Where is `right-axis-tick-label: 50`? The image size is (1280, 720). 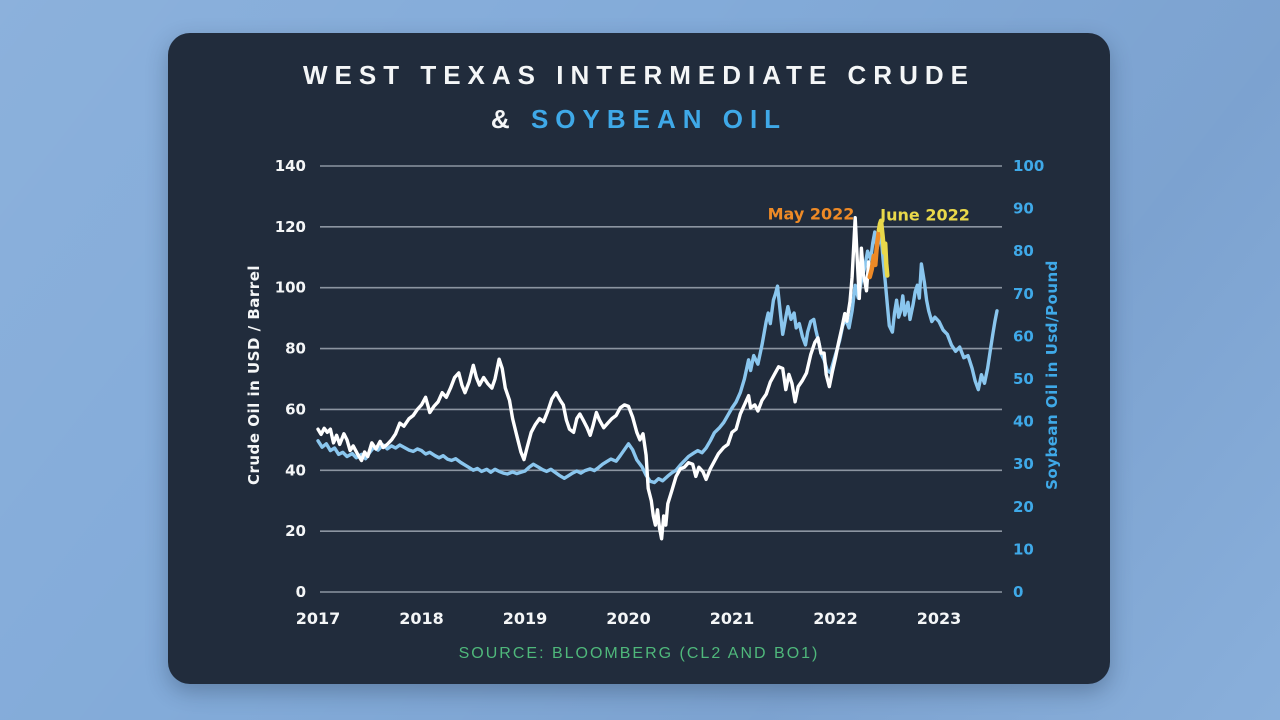 right-axis-tick-label: 50 is located at coordinates (1023, 379).